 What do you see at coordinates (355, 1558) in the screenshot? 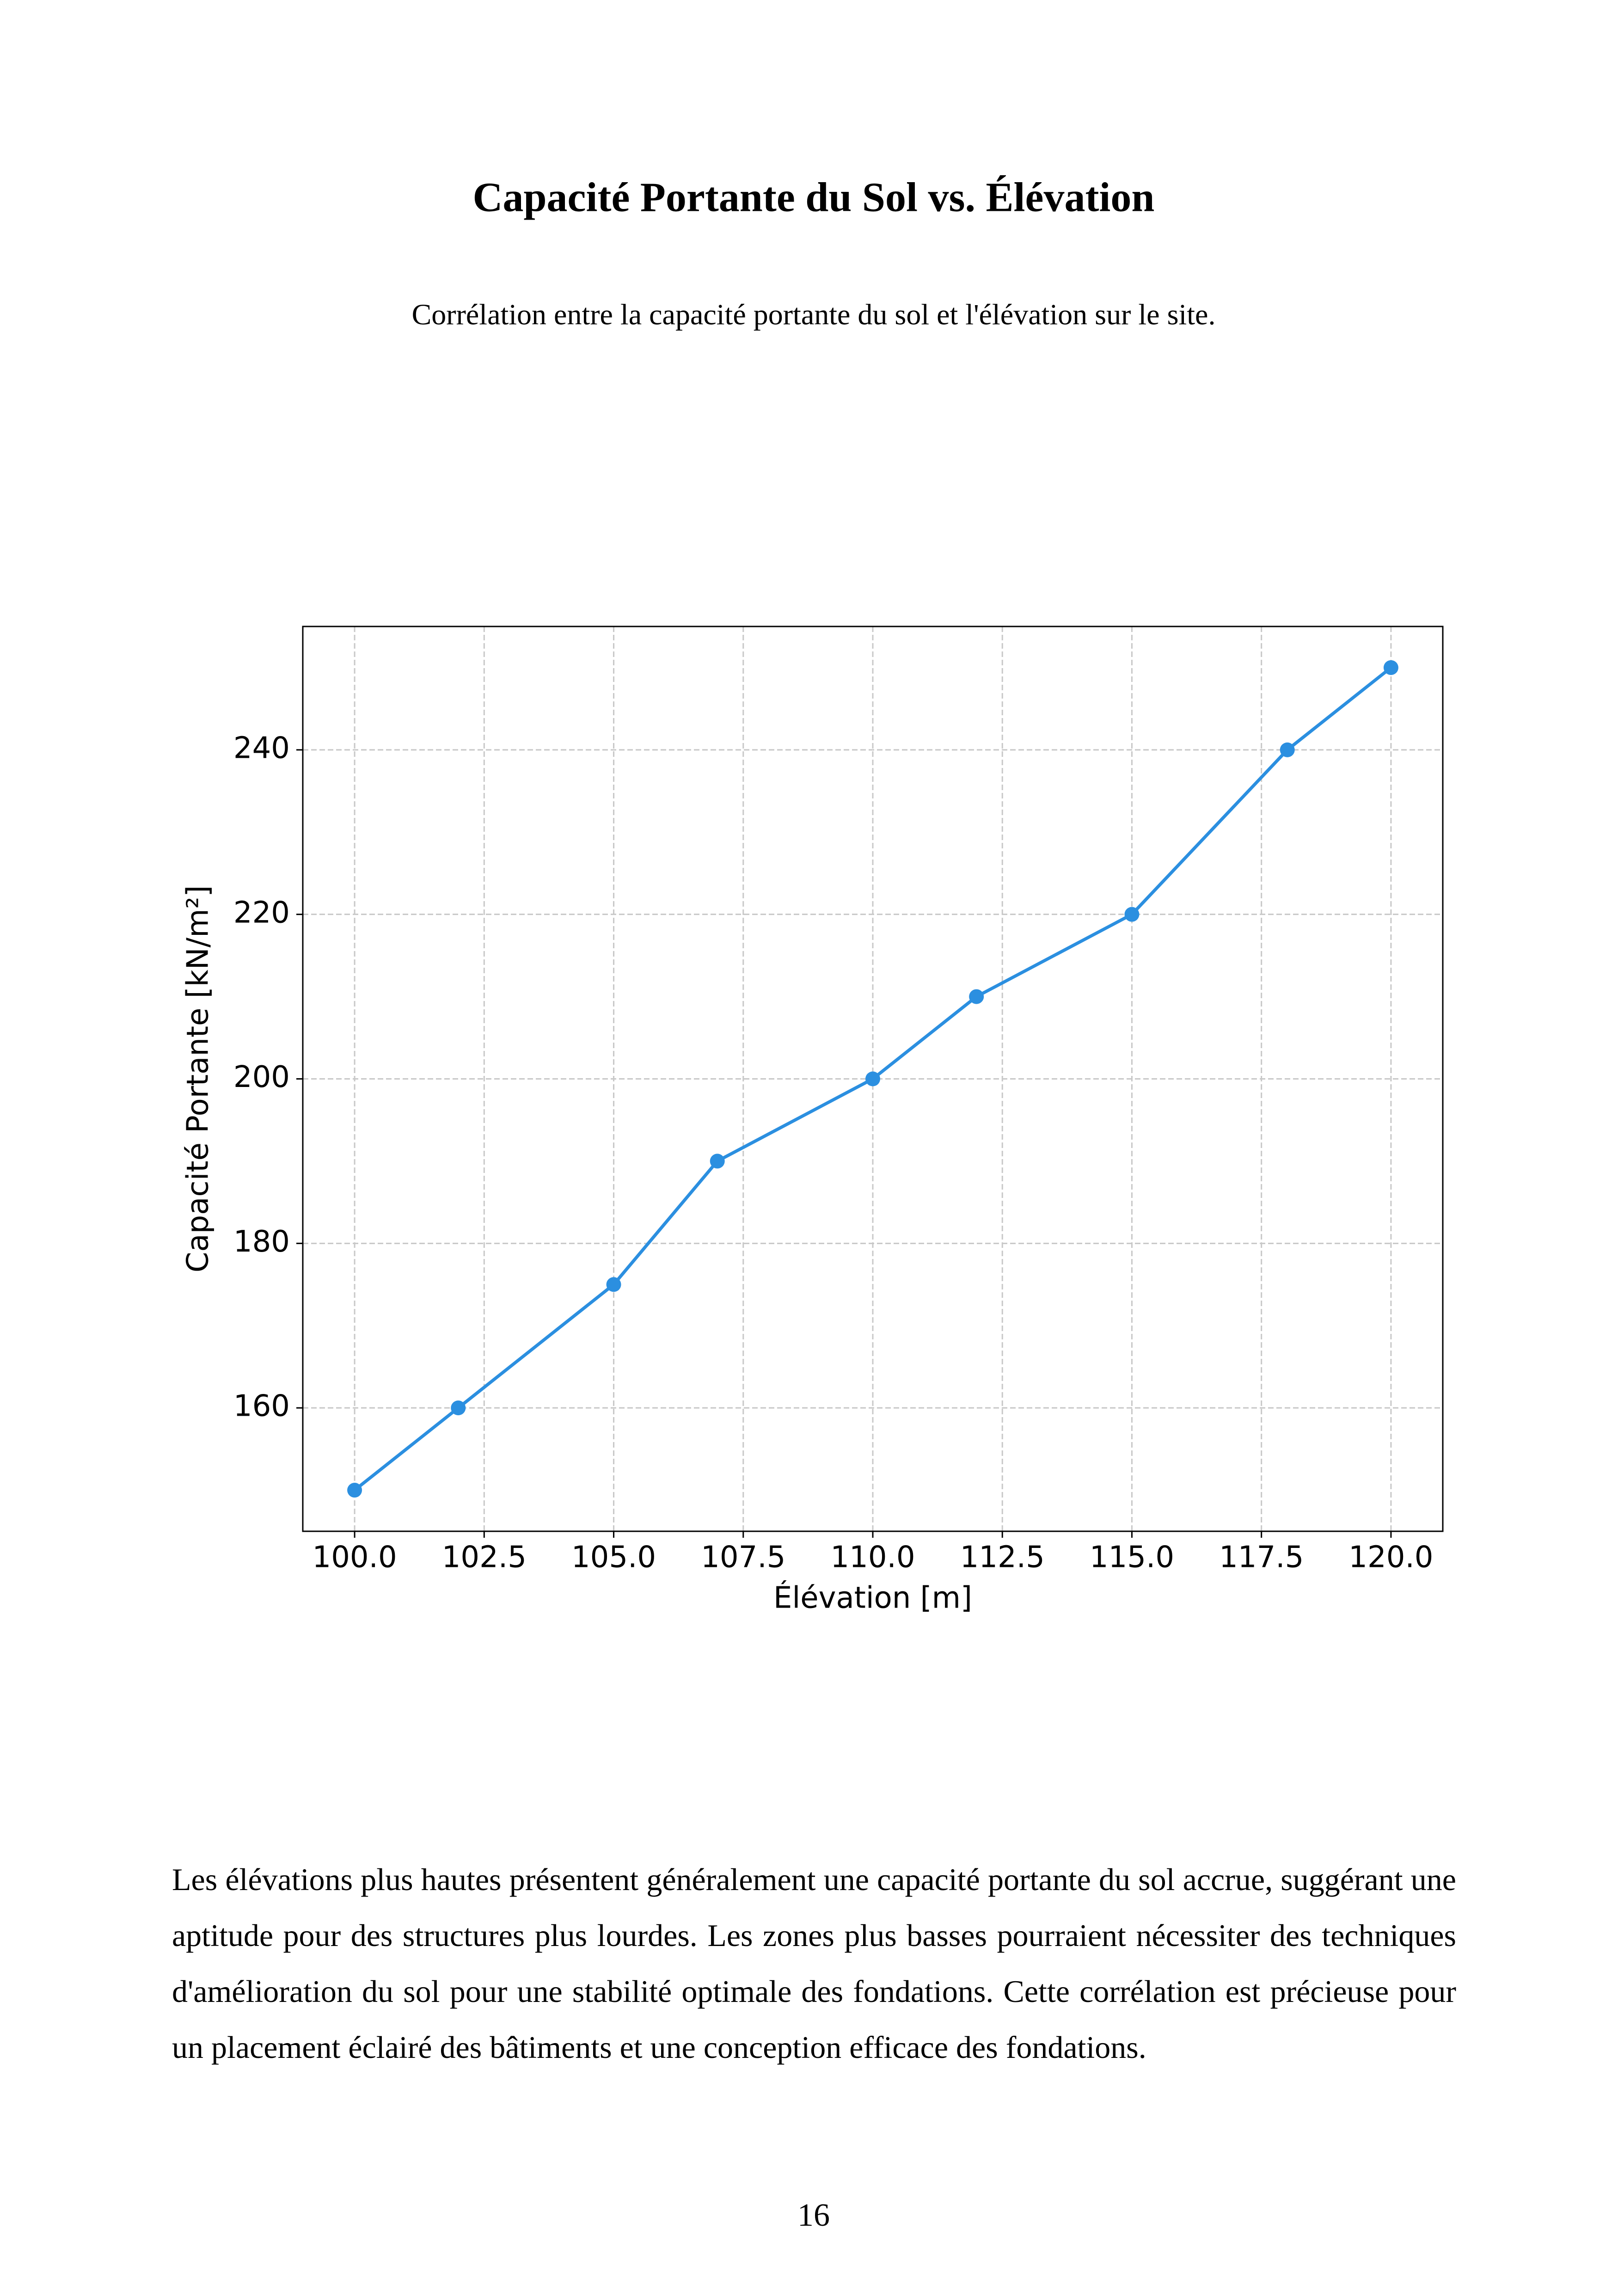
I see `x-tick-label: 100.0` at bounding box center [355, 1558].